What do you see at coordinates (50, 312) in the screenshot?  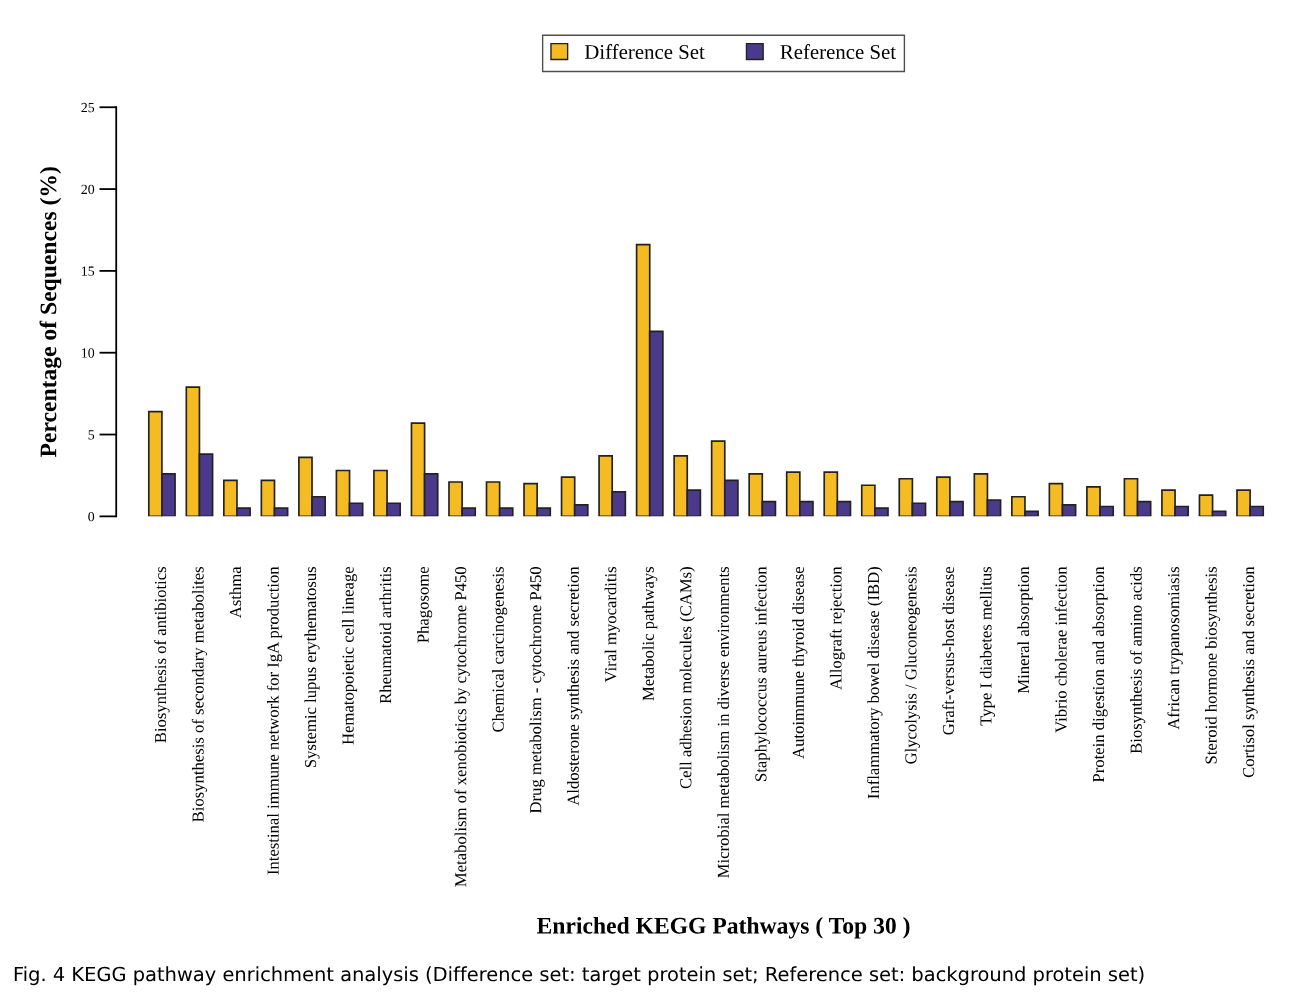 I see `y-axis-title: Percentage of Sequences (%)` at bounding box center [50, 312].